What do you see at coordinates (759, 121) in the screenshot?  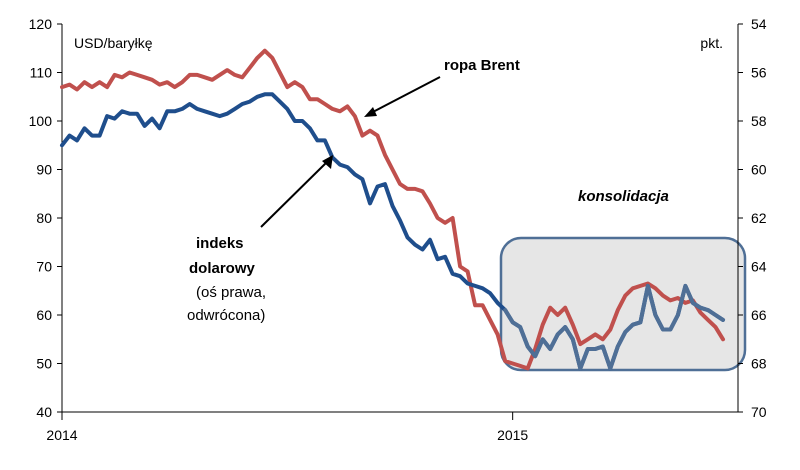 I see `right-tick-label: 58` at bounding box center [759, 121].